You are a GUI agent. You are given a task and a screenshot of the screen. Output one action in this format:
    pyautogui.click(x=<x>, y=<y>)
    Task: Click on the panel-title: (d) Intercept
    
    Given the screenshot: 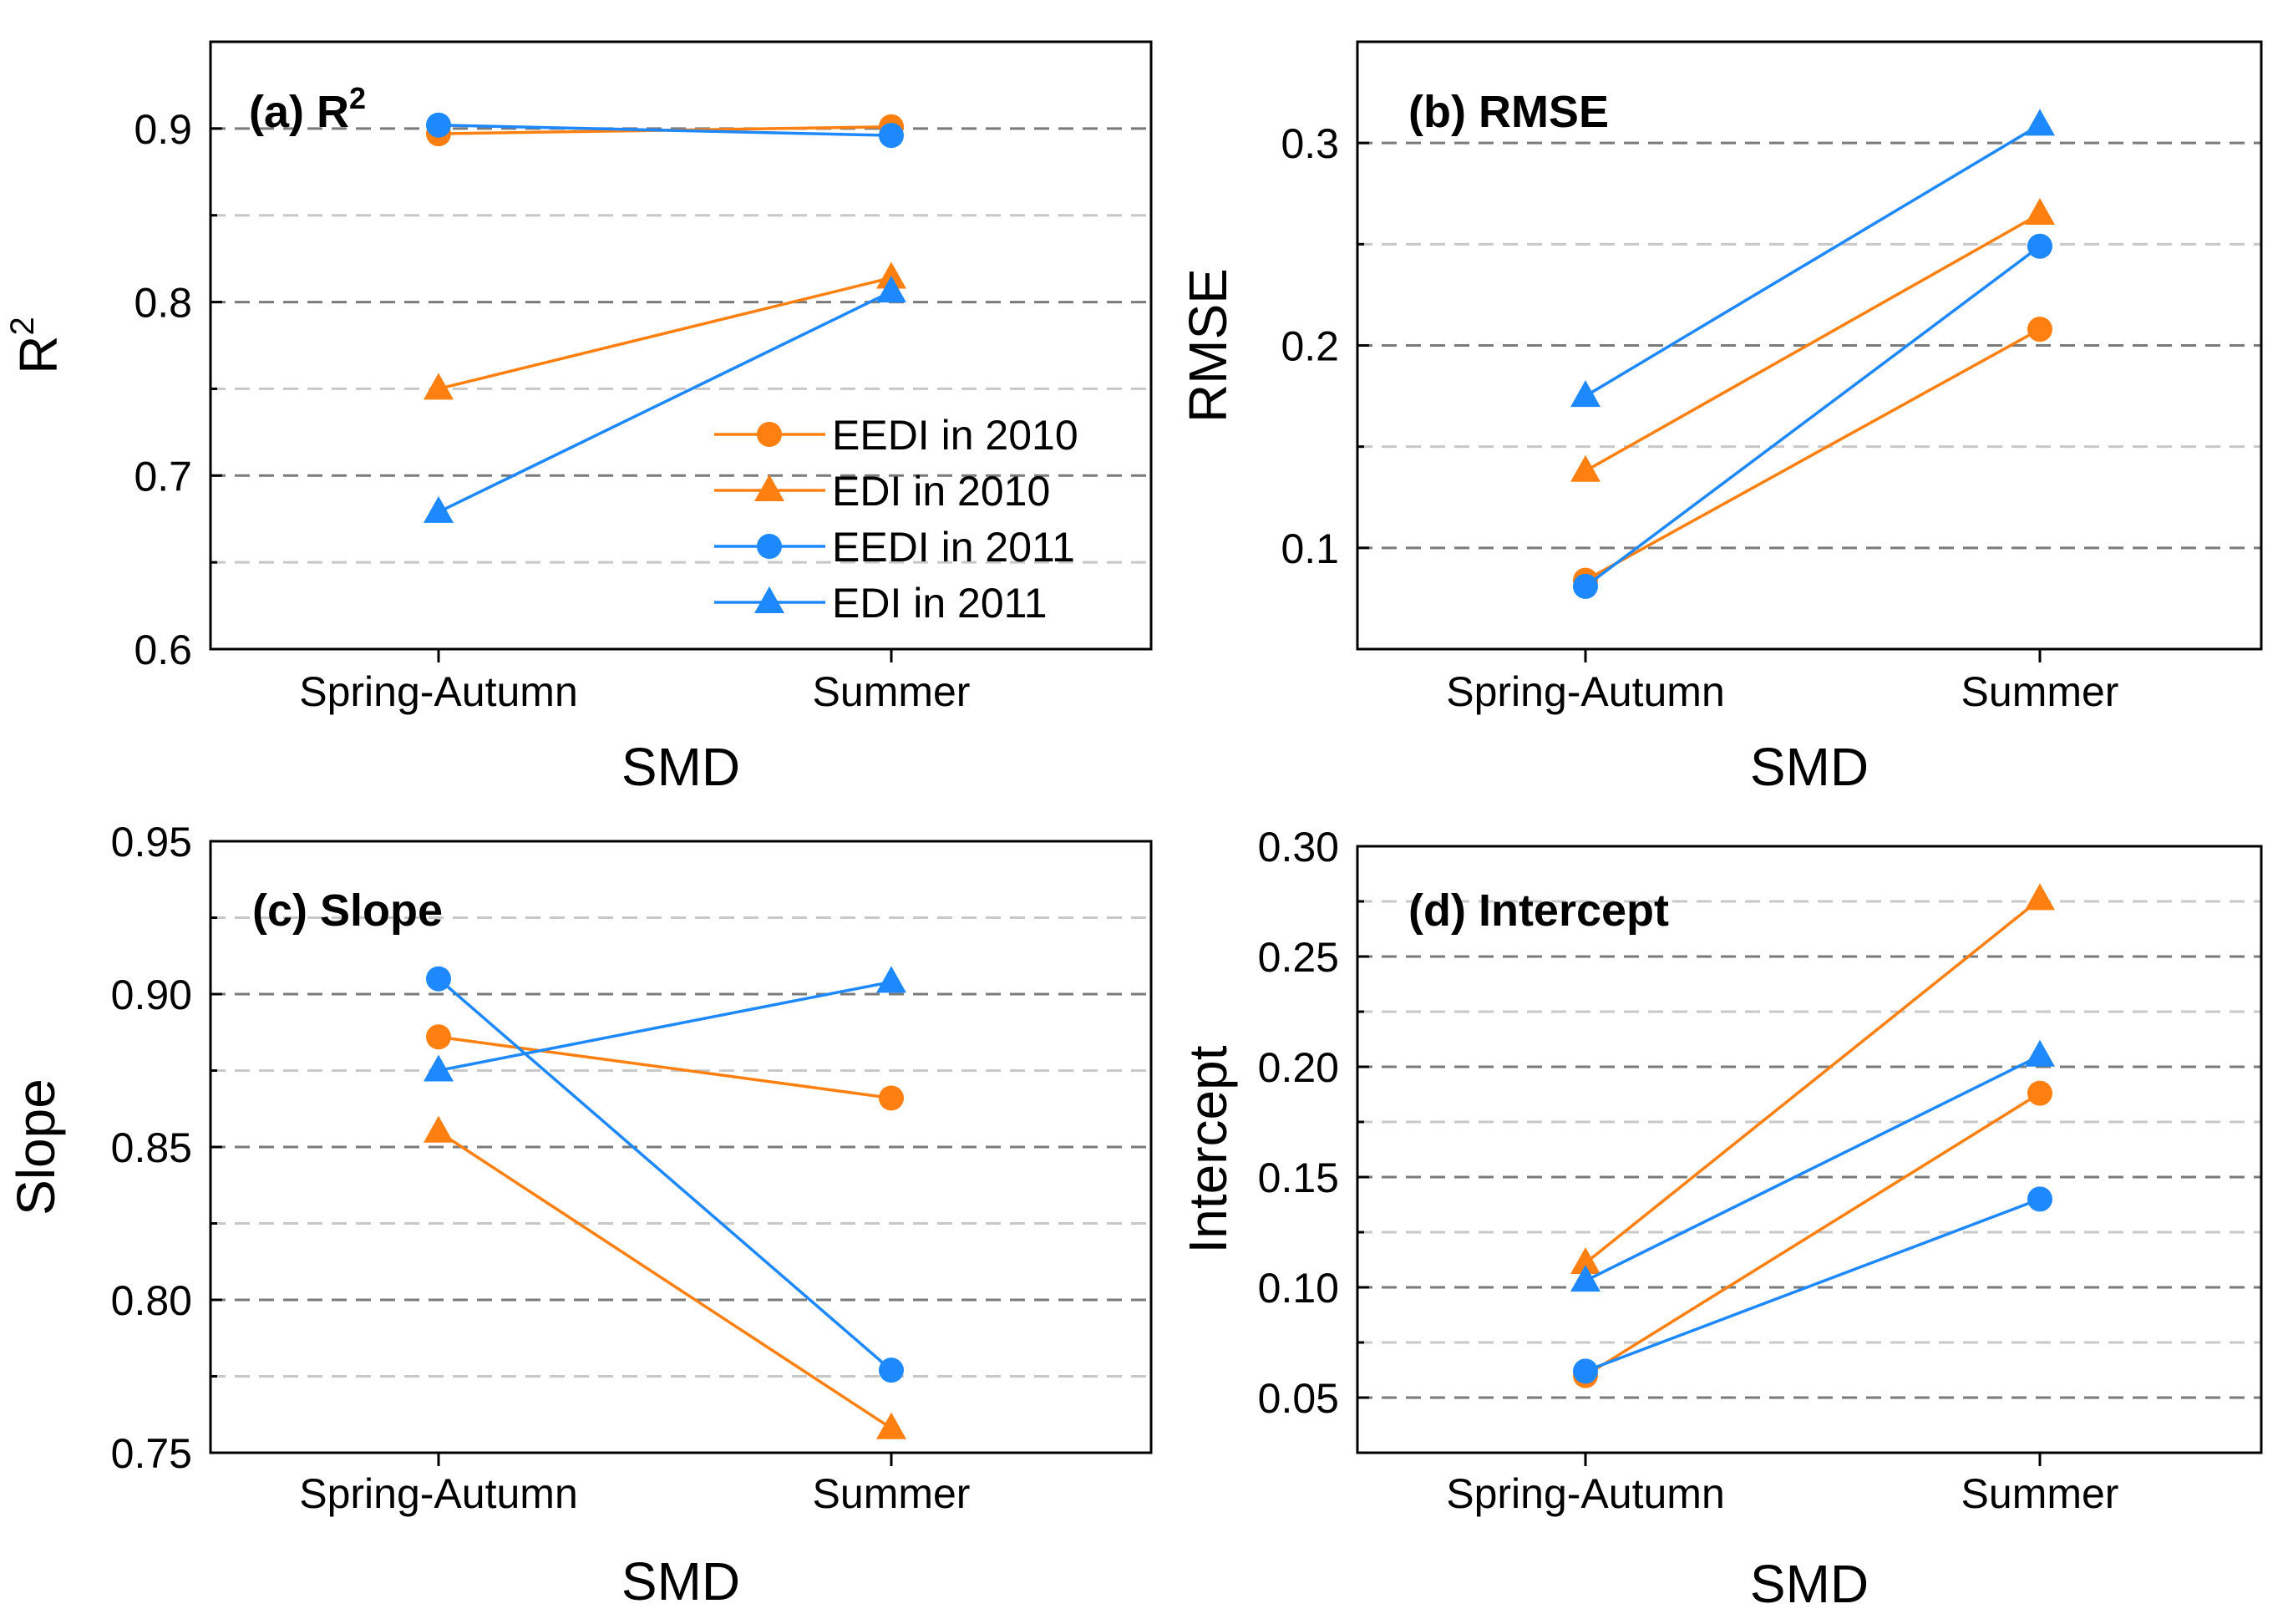 What is the action you would take?
    pyautogui.click(x=1538, y=911)
    